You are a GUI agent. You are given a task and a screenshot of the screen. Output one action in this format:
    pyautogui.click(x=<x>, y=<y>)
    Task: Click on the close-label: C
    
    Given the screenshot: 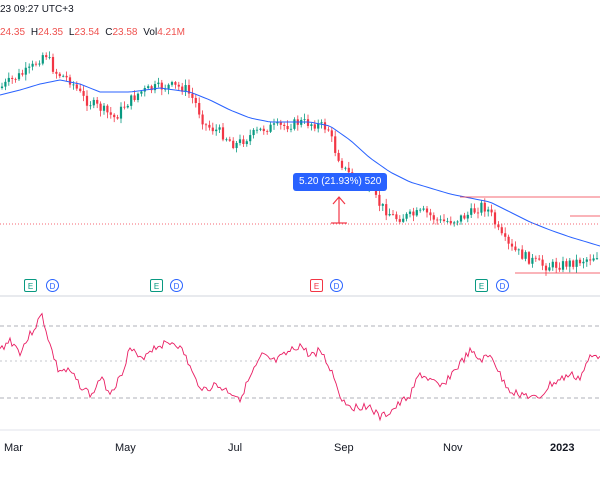 What is the action you would take?
    pyautogui.click(x=109, y=32)
    